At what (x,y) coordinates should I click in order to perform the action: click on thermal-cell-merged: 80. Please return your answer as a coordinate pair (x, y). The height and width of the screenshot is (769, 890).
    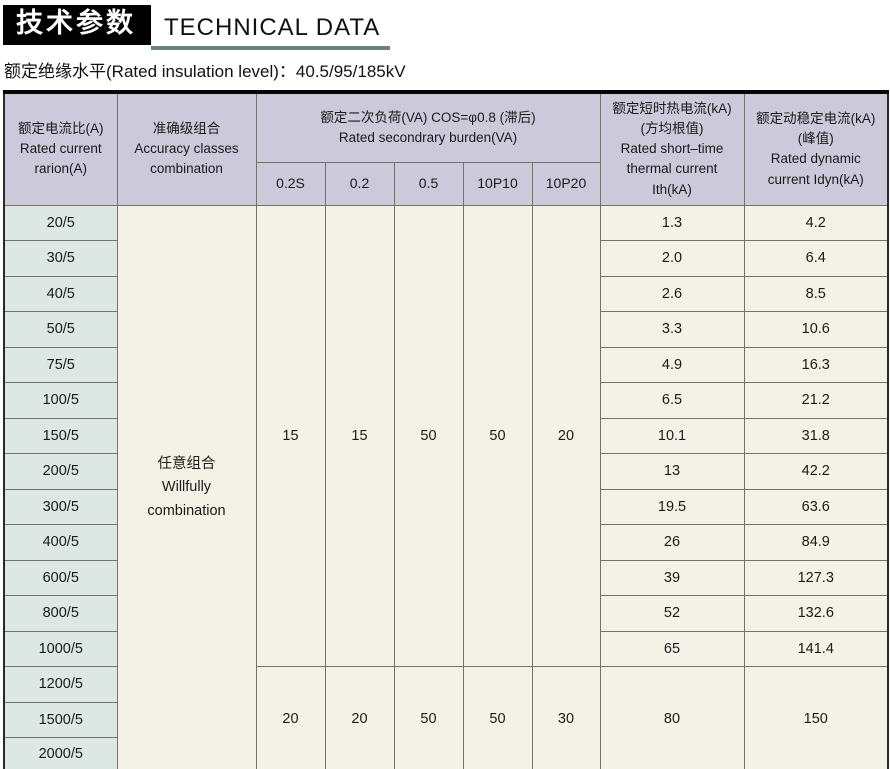
    Looking at the image, I should click on (672, 717).